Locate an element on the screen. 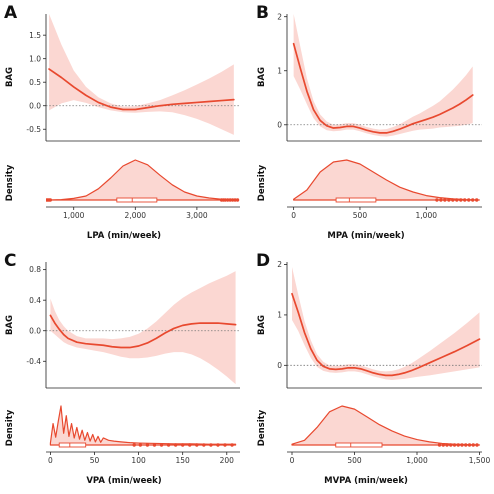 The height and width of the screenshot is (494, 494). panel-letter: B is located at coordinates (262, 13).